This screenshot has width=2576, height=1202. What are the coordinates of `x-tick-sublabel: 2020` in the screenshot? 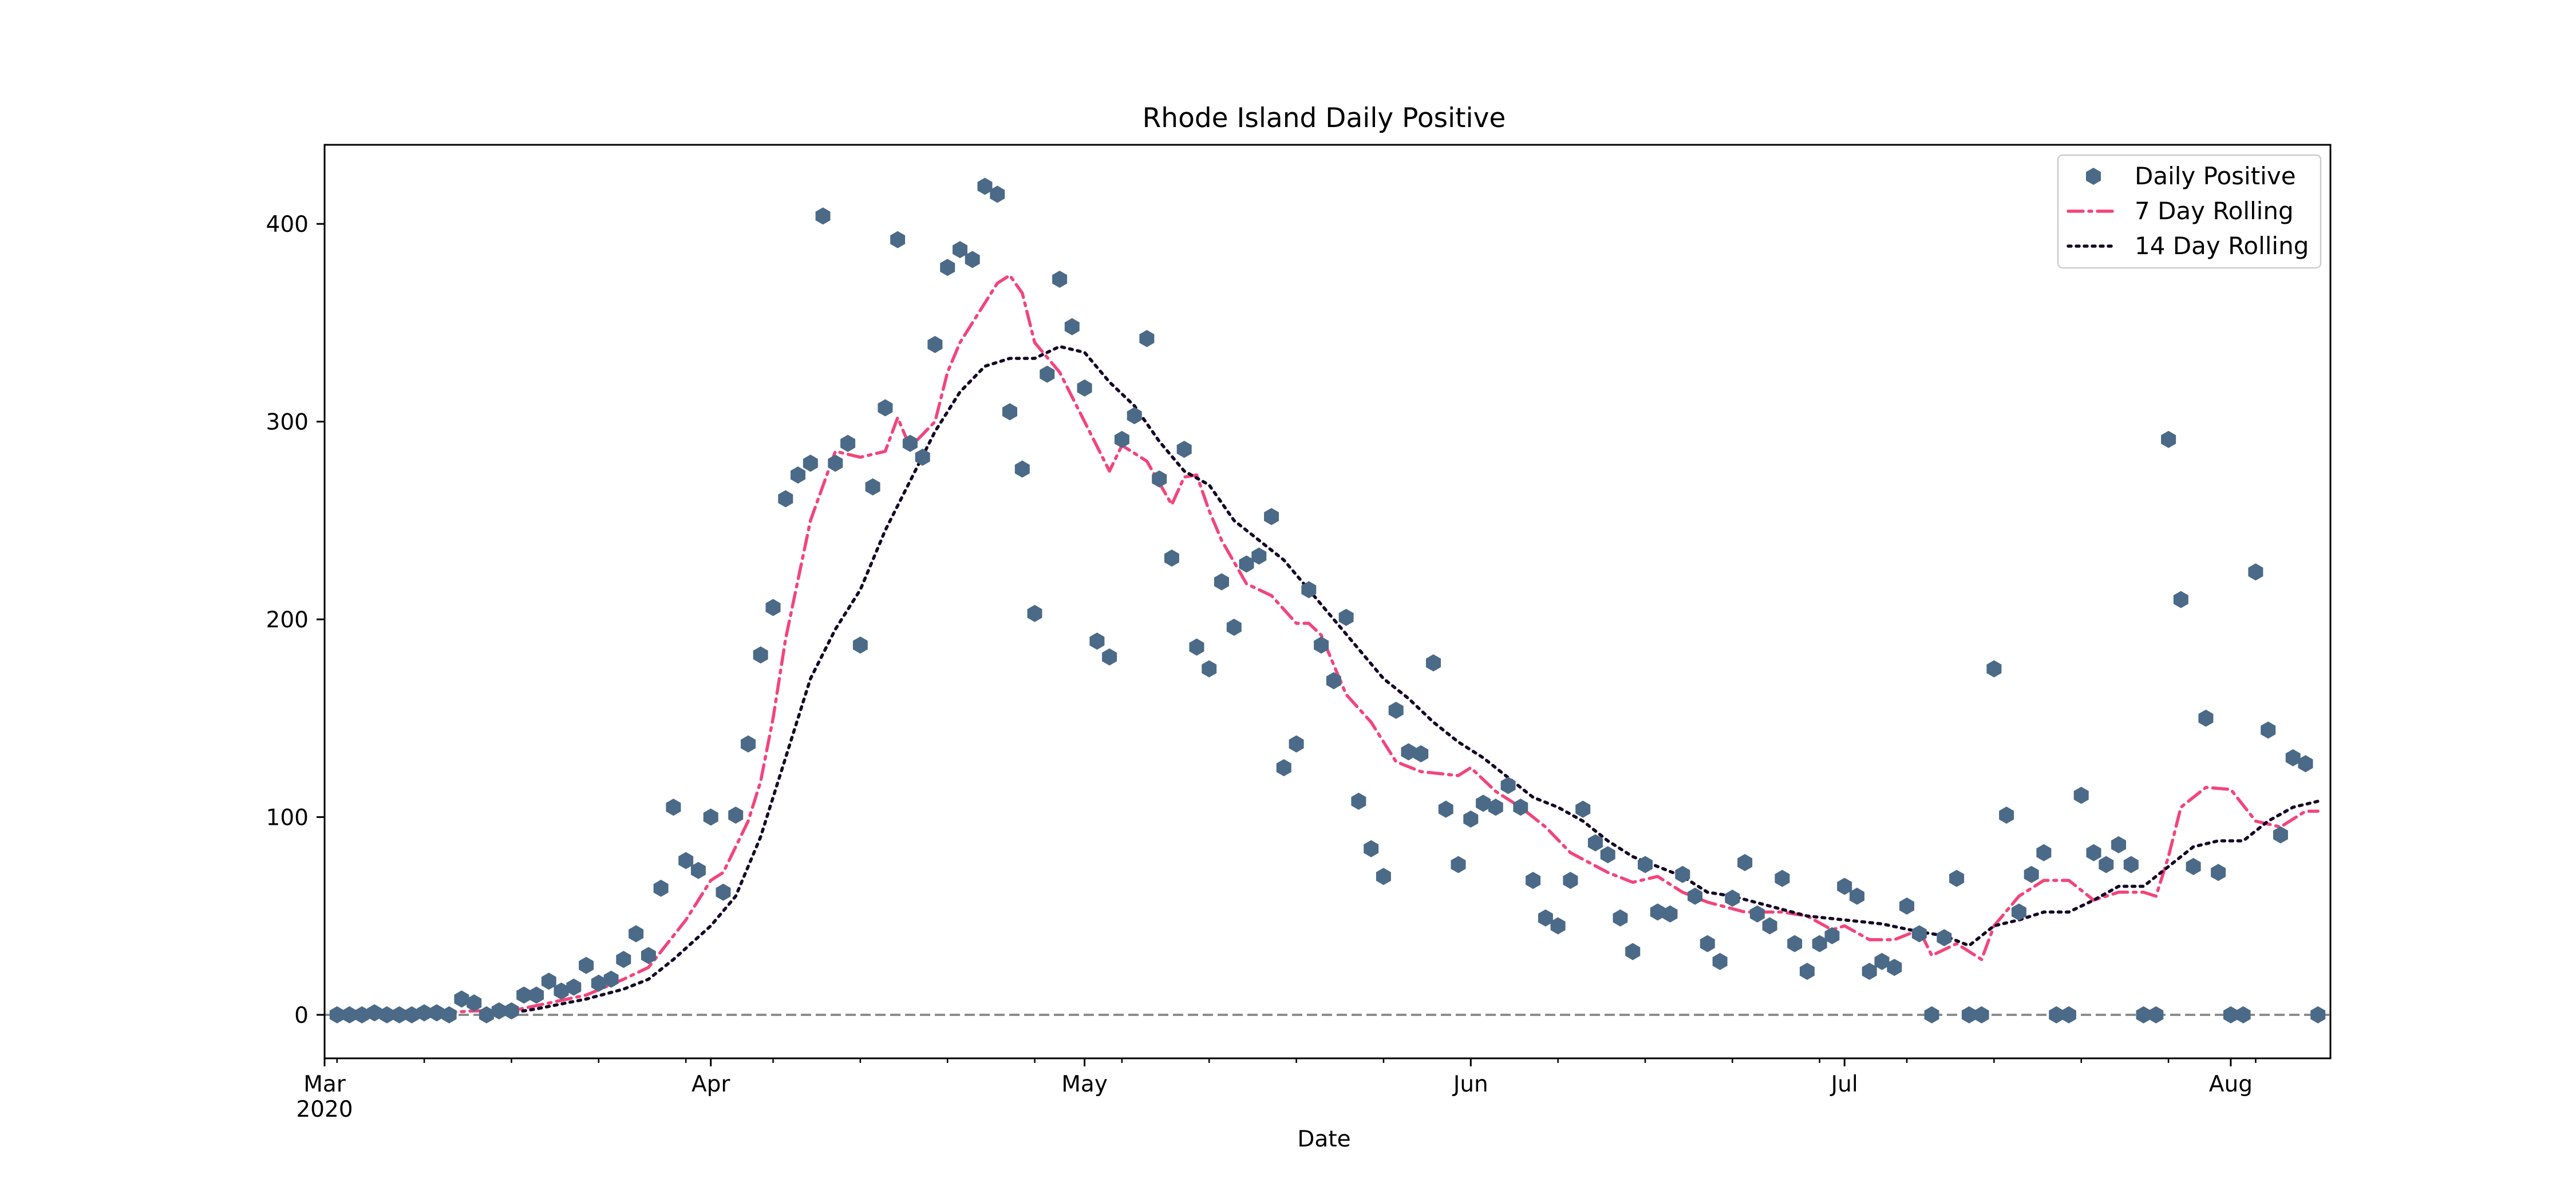 It's located at (324, 1109).